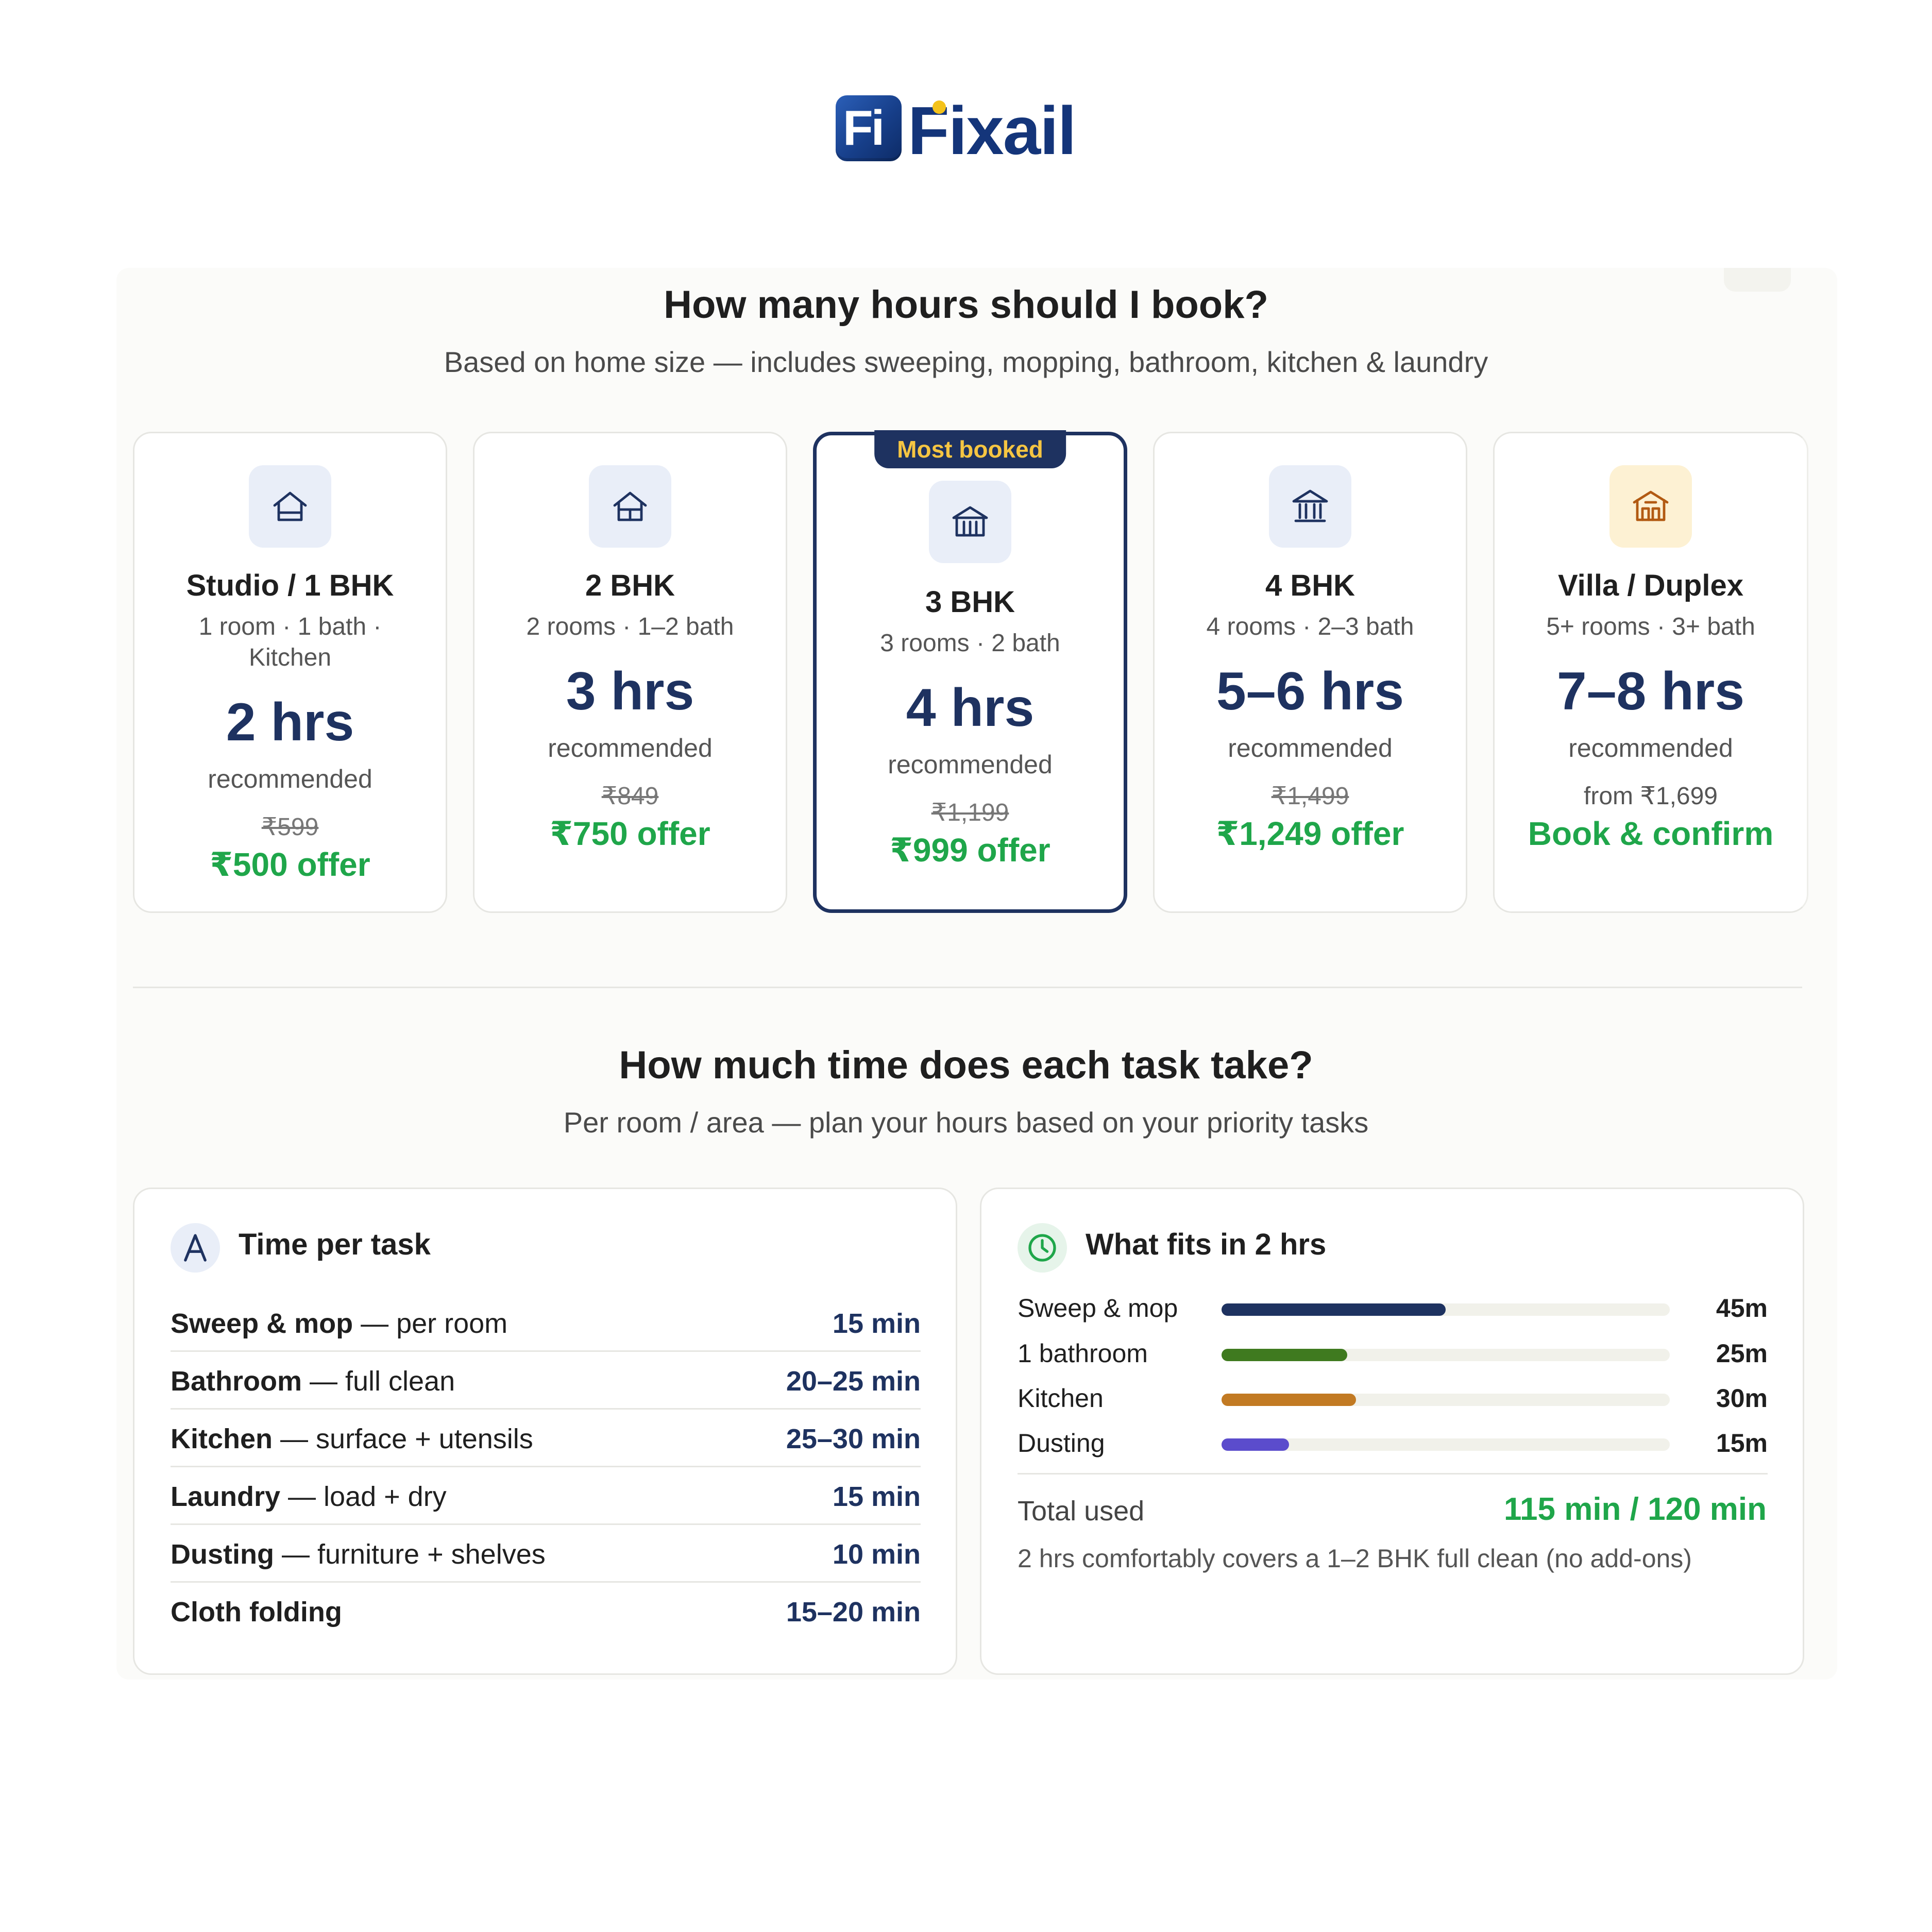 The image size is (1932, 1932). I want to click on plan-hours: 2 hrs, so click(290, 722).